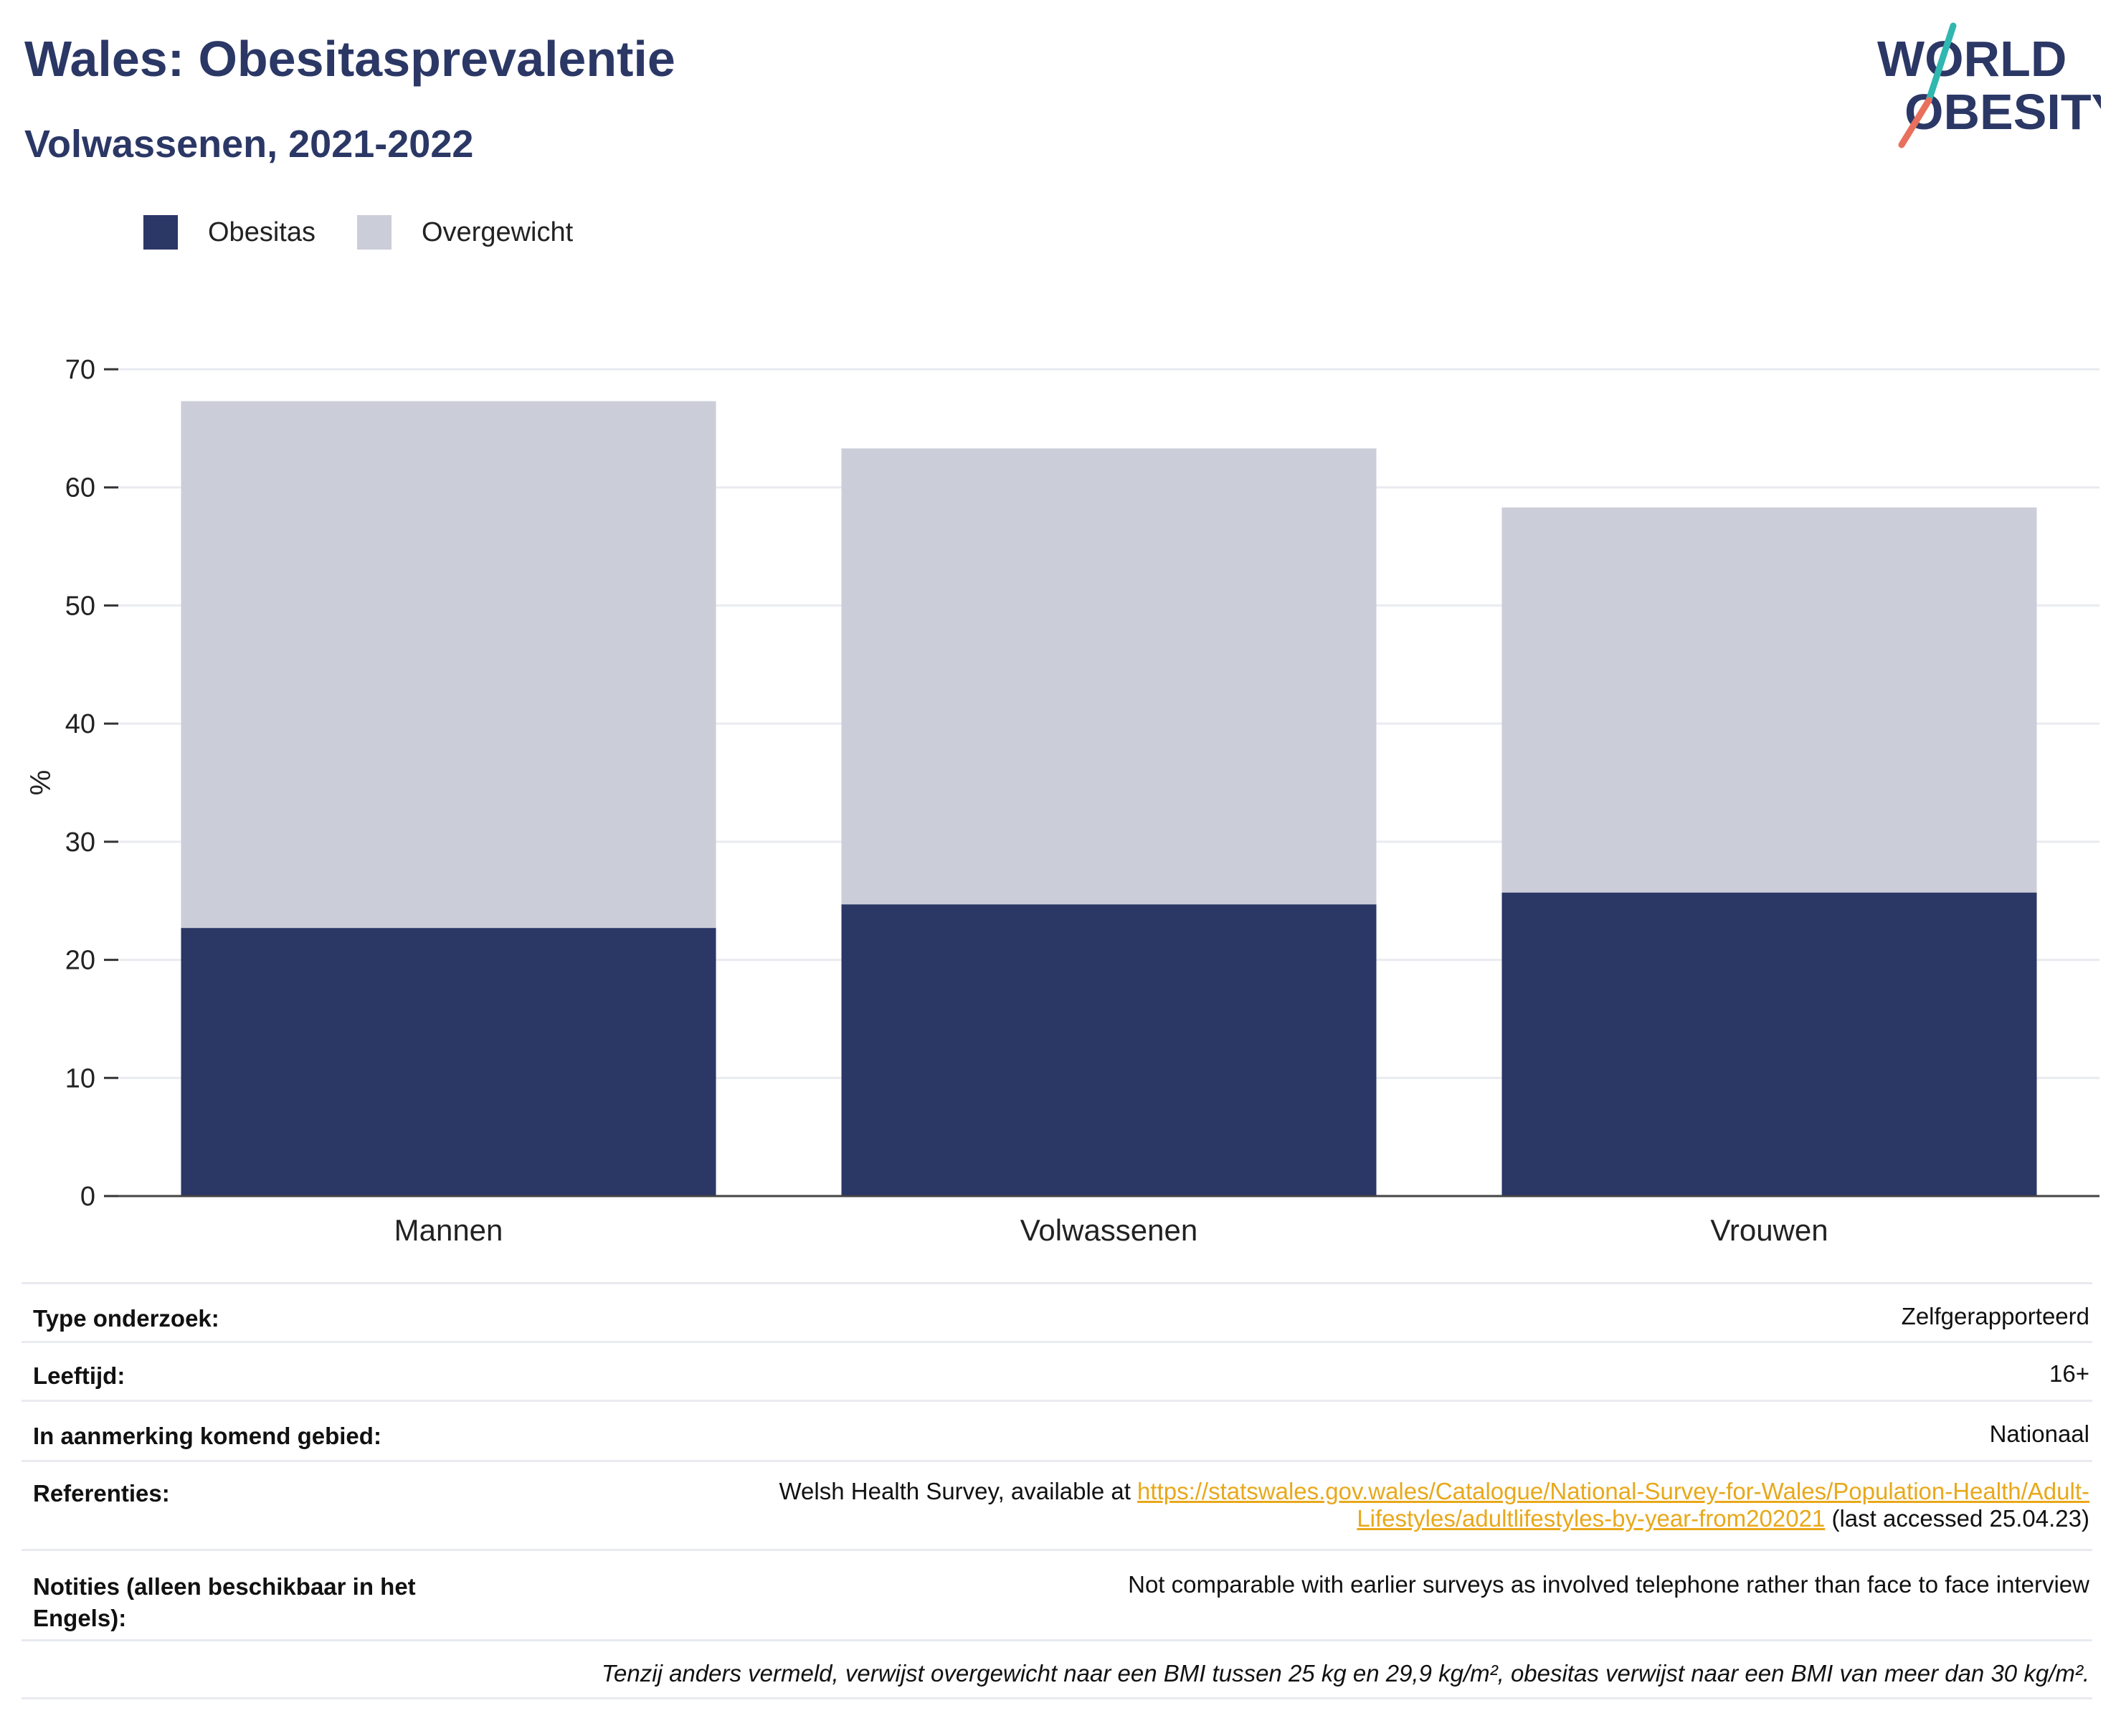  Describe the element at coordinates (2069, 1373) in the screenshot. I see `info-value-age: 16+` at that location.